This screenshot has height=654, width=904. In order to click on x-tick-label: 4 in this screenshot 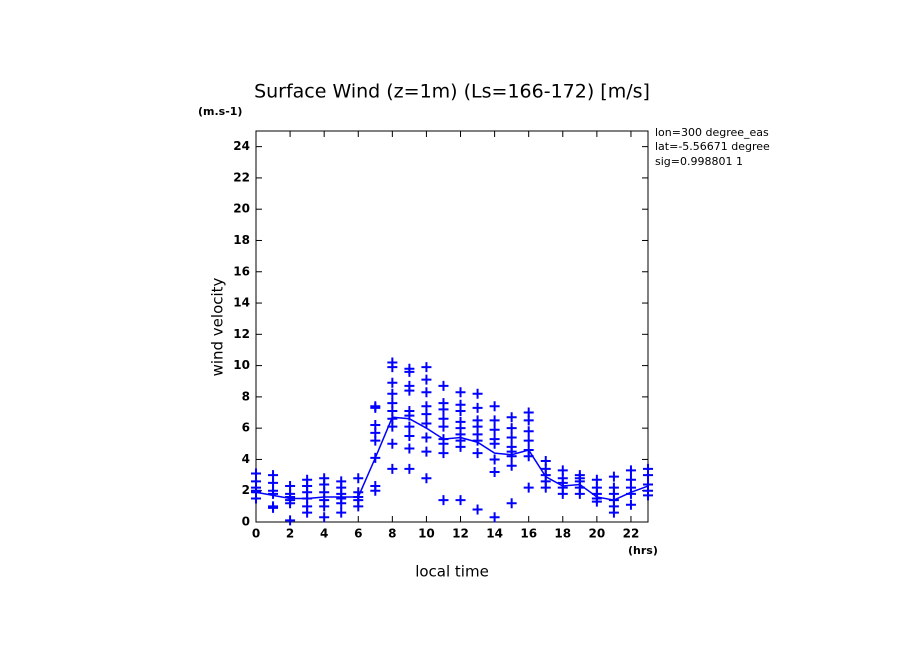, I will do `click(324, 534)`.